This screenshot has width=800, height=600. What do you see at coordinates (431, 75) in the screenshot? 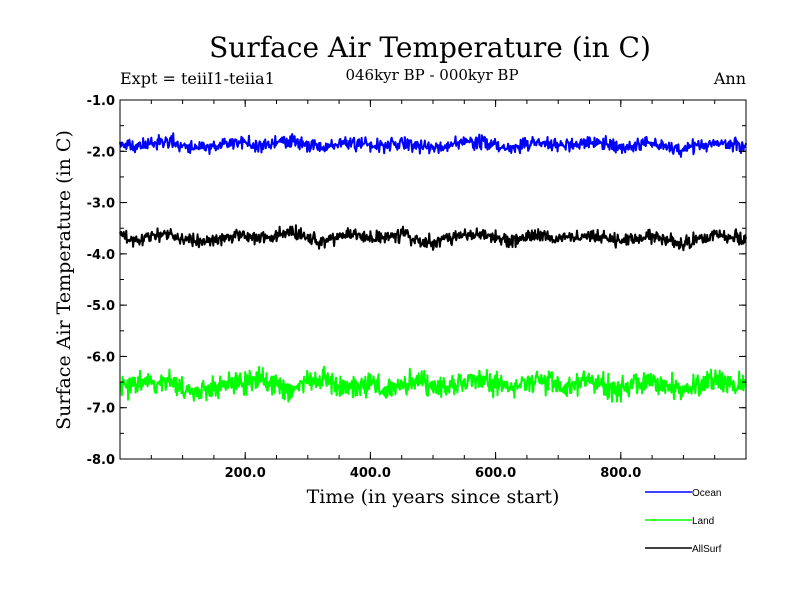
I see `chart-subtitle: 046kyr BP - 000kyr BP` at bounding box center [431, 75].